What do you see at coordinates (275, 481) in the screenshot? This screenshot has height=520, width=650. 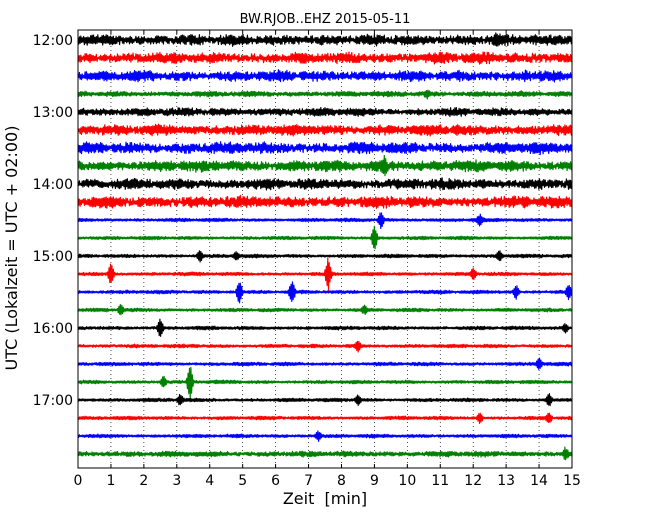 I see `x-tick-label: 6` at bounding box center [275, 481].